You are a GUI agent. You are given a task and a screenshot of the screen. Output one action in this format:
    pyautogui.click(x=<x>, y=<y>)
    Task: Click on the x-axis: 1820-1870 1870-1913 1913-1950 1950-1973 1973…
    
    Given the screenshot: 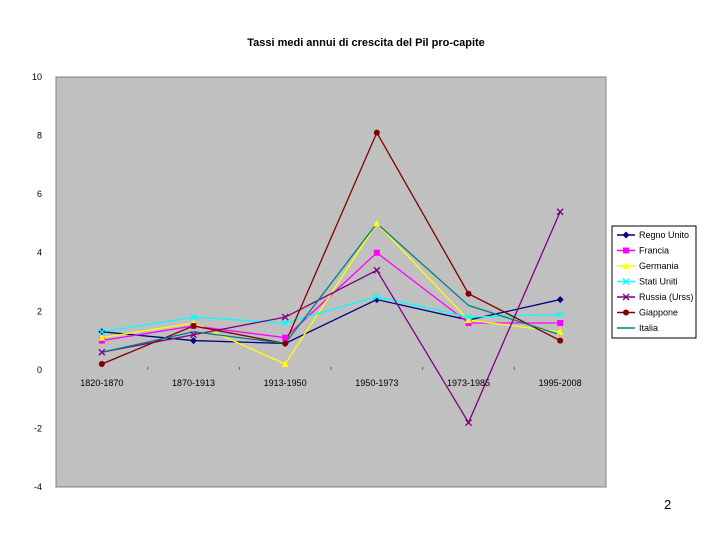 What is the action you would take?
    pyautogui.click(x=331, y=377)
    